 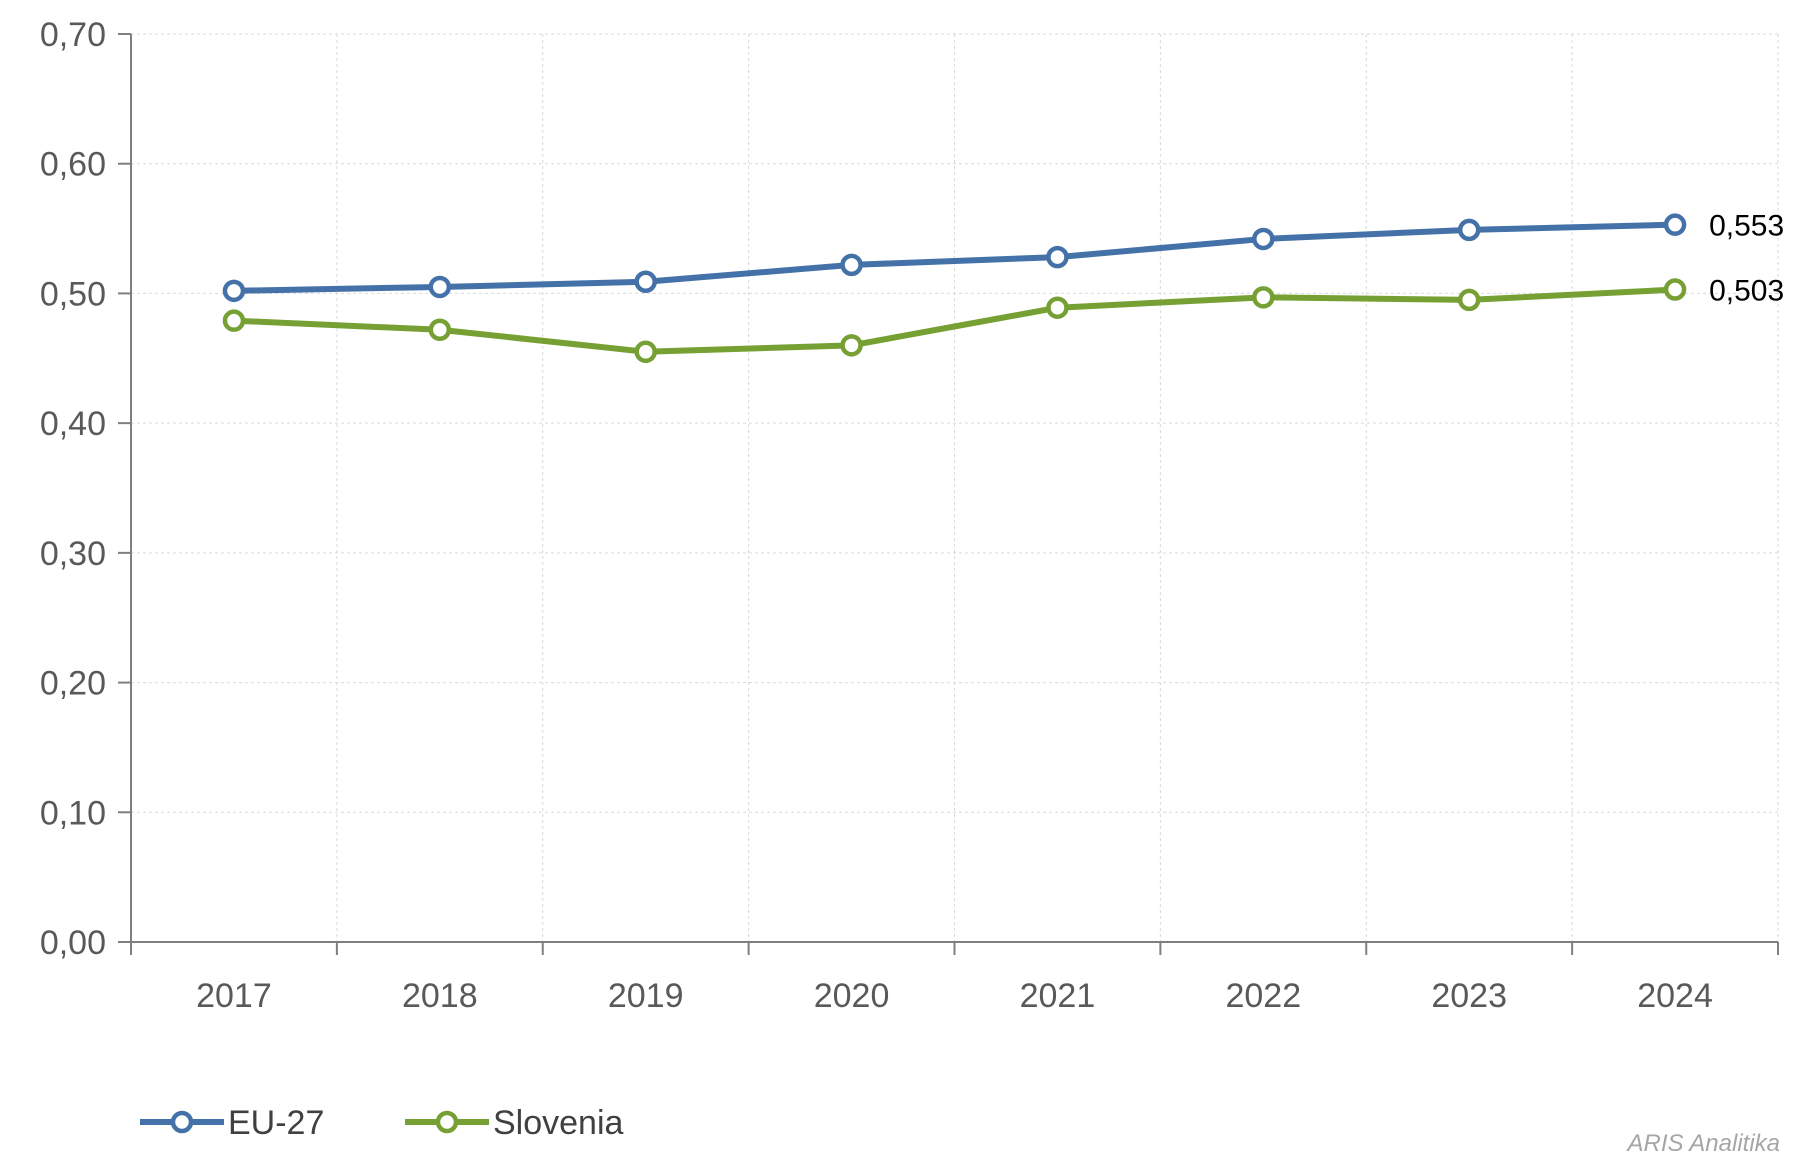 I want to click on y-tick-label: 0,60, so click(x=73, y=165).